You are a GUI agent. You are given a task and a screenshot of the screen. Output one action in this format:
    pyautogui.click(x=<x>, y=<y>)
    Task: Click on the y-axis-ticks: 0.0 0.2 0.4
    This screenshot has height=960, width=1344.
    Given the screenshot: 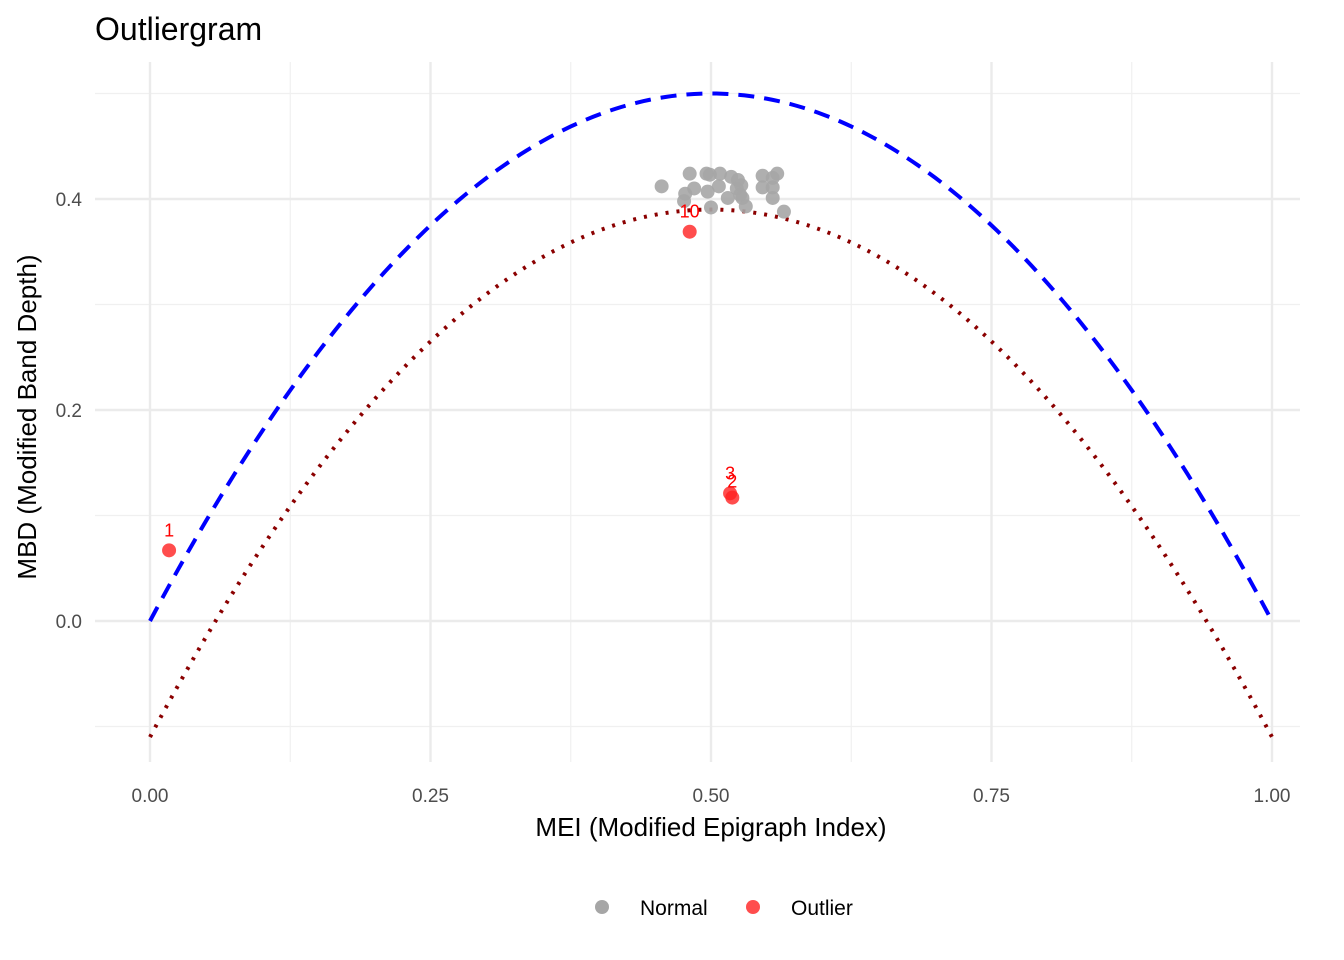 What is the action you would take?
    pyautogui.click(x=69, y=411)
    